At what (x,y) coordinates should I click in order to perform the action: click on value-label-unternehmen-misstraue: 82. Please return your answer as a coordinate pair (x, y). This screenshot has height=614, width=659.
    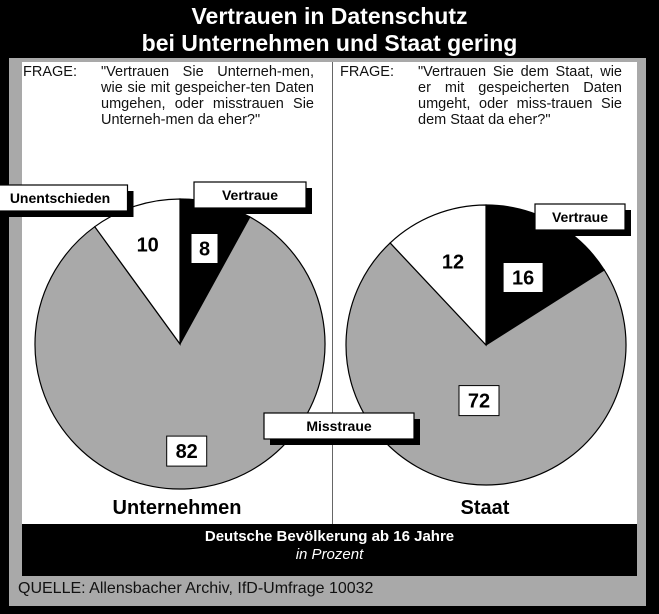
    Looking at the image, I should click on (187, 452).